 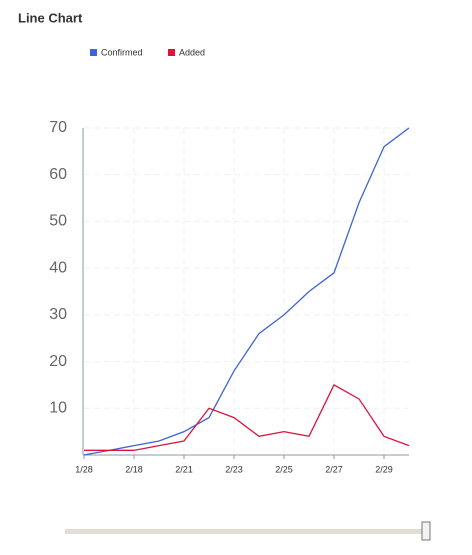 I want to click on legend-label: Added, so click(x=192, y=52).